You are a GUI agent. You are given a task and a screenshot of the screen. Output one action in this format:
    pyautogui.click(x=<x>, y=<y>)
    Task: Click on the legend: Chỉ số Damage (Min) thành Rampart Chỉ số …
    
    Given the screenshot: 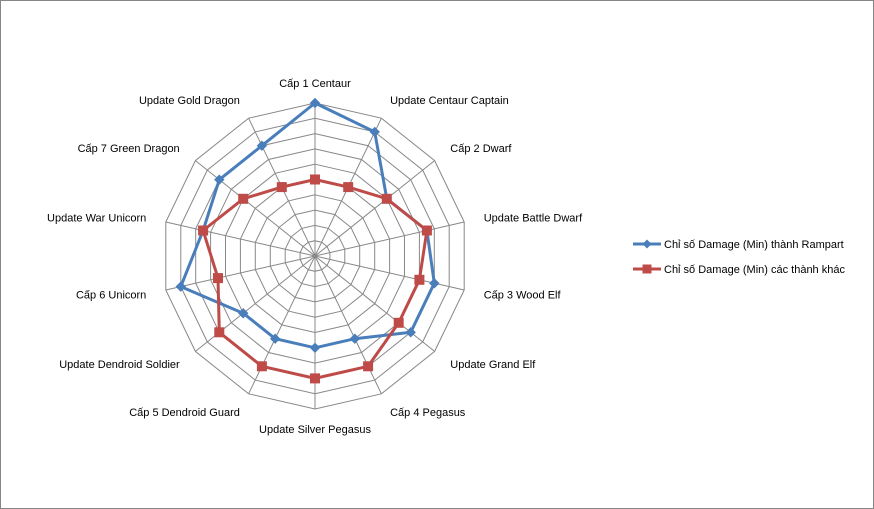 What is the action you would take?
    pyautogui.click(x=739, y=257)
    